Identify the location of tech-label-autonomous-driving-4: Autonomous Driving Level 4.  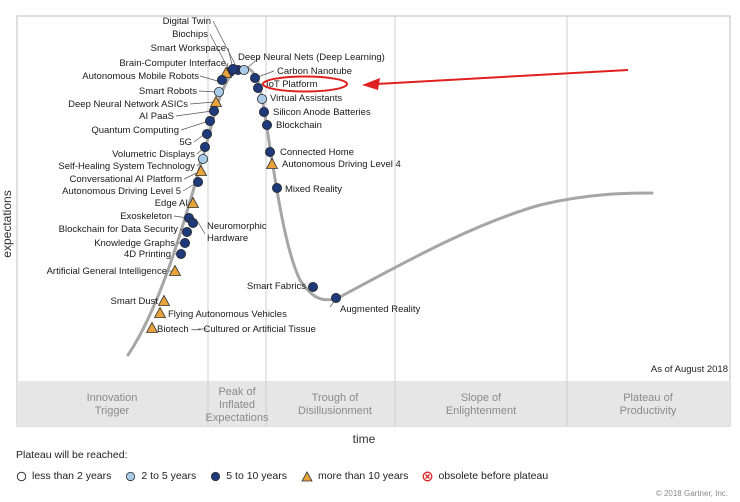
(341, 164).